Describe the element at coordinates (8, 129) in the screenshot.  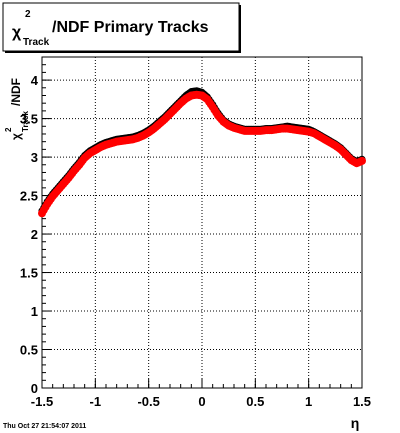
I see `y-label-superscript: 2` at that location.